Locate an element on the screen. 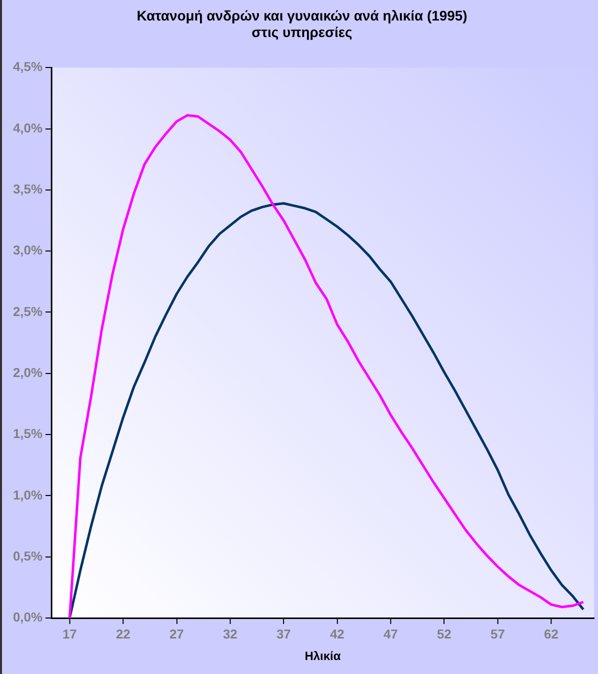 The width and height of the screenshot is (598, 674). x-tick-label: 57 is located at coordinates (497, 634).